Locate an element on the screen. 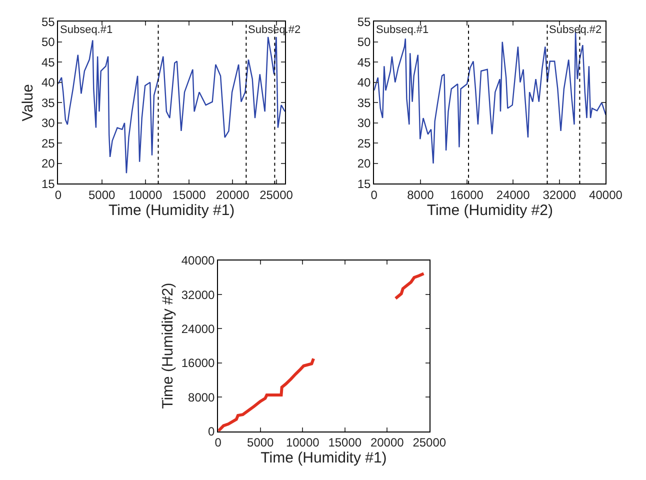 This screenshot has width=646, height=480. line-series is located at coordinates (171, 105).